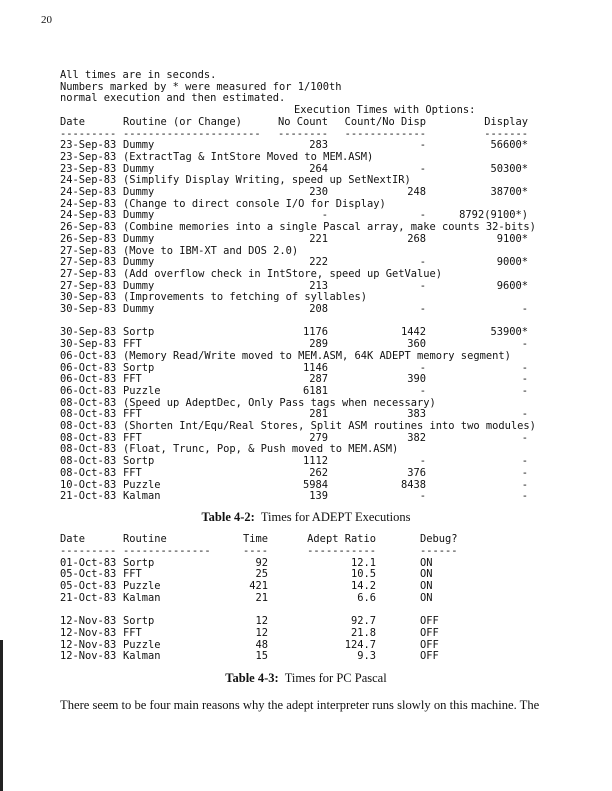 The image size is (612, 791). What do you see at coordinates (512, 285) in the screenshot?
I see `cell-display: 9600*` at bounding box center [512, 285].